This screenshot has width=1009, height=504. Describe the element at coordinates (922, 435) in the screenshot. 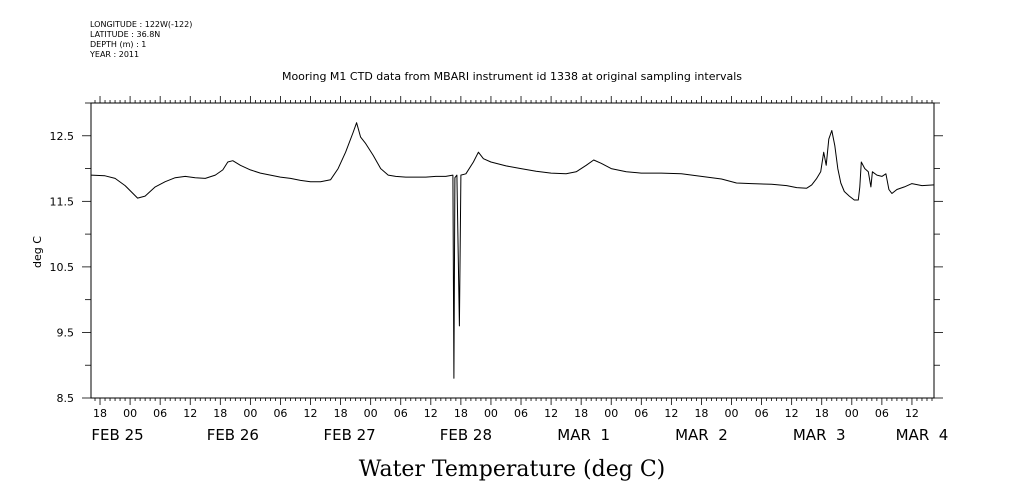

I see `x-day-label: MAR 4` at that location.